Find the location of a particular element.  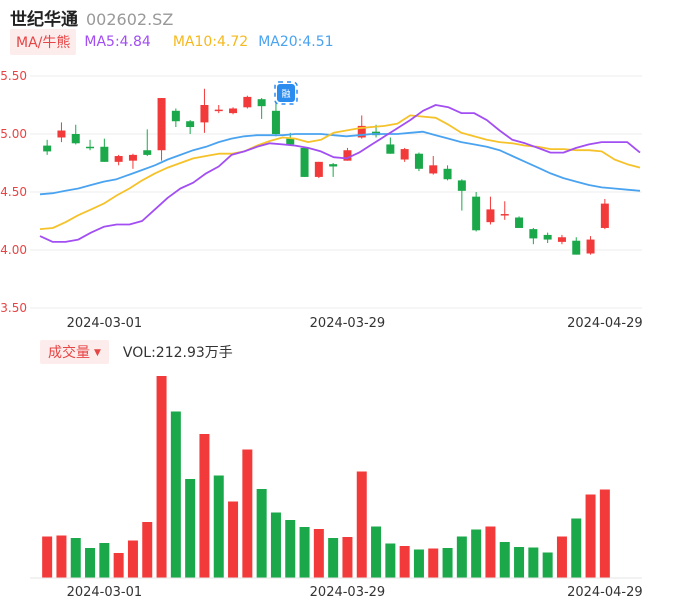

price-date-axis: 2024-03-01 2024-03-29 2024-04-29 is located at coordinates (355, 323).